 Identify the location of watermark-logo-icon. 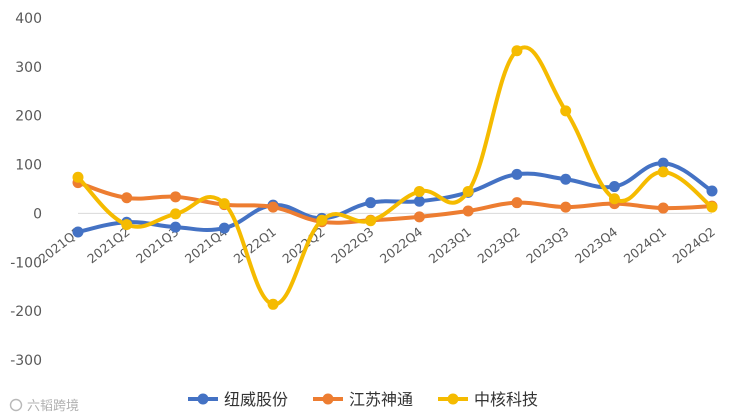
(16, 405).